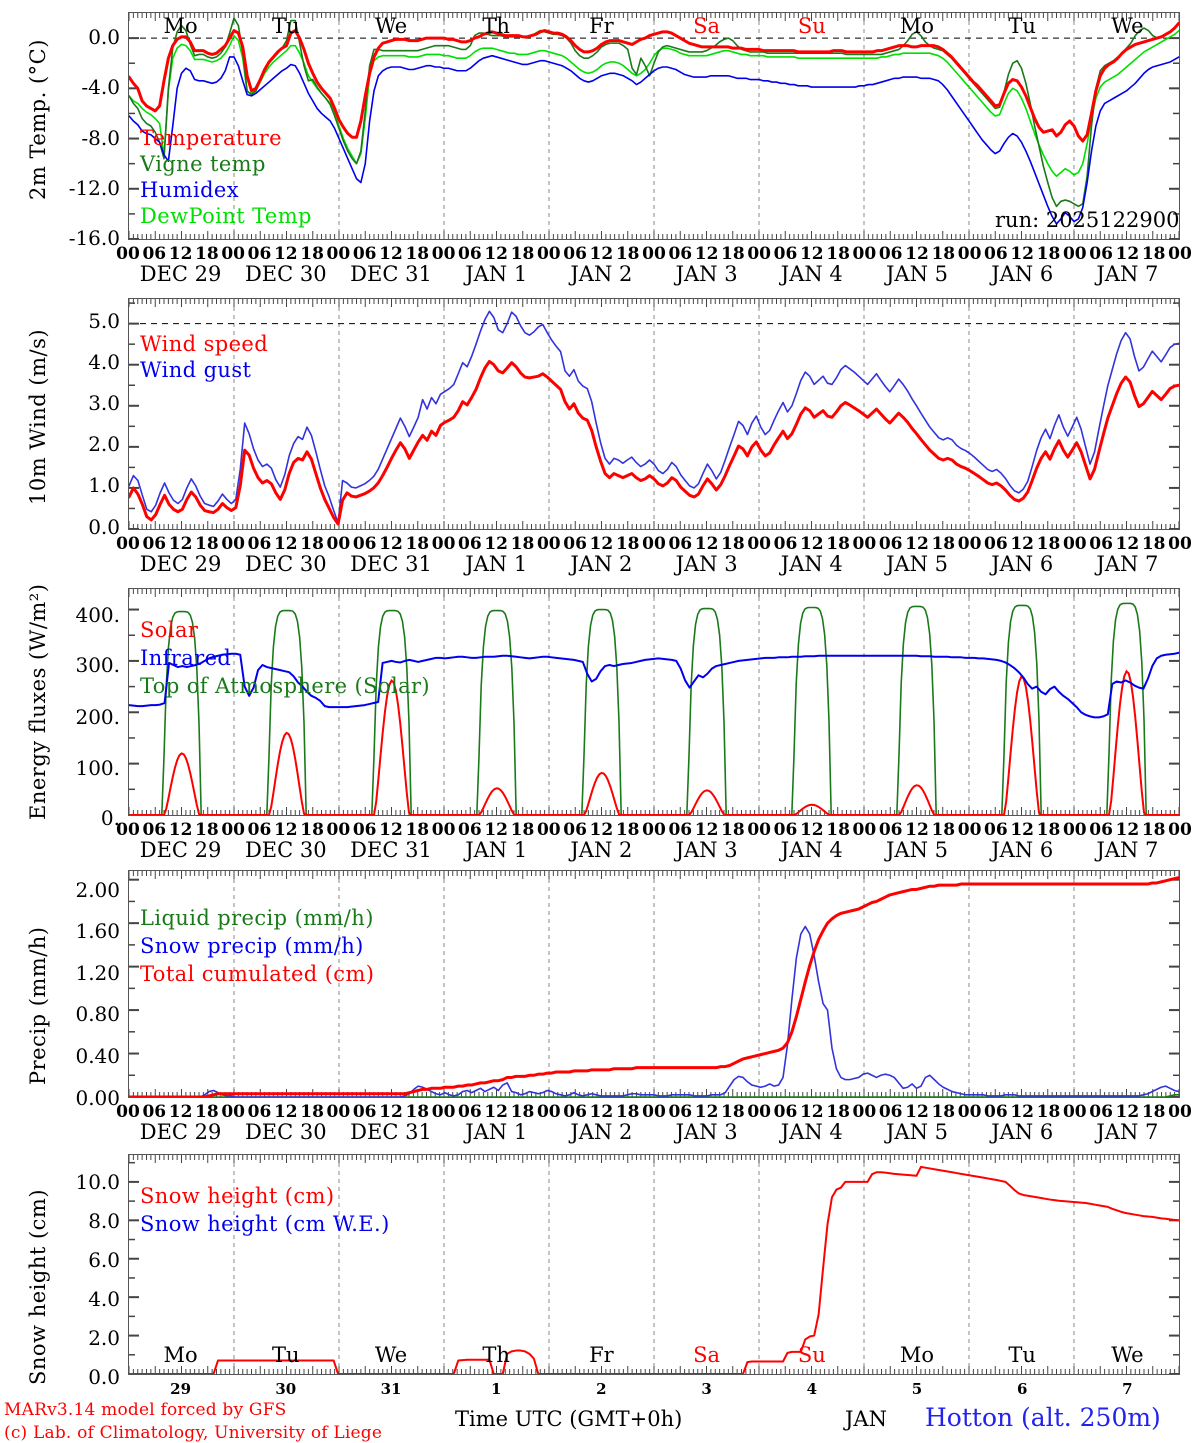 Image resolution: width=1194 pixels, height=1443 pixels. I want to click on temperature-chart, so click(654, 126).